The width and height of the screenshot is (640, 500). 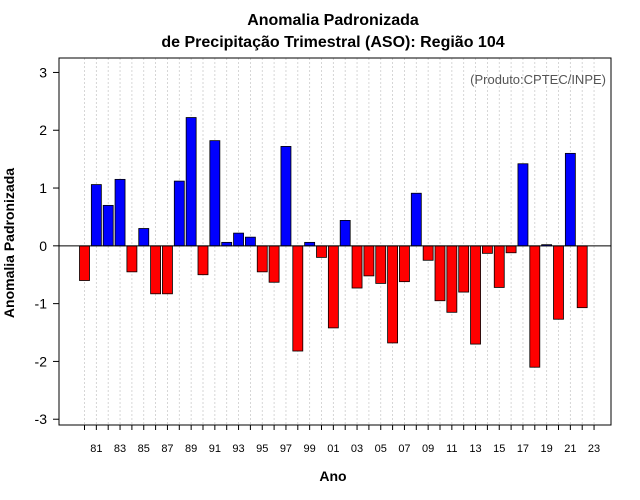 What do you see at coordinates (43, 188) in the screenshot?
I see `ytick-label-4: 1` at bounding box center [43, 188].